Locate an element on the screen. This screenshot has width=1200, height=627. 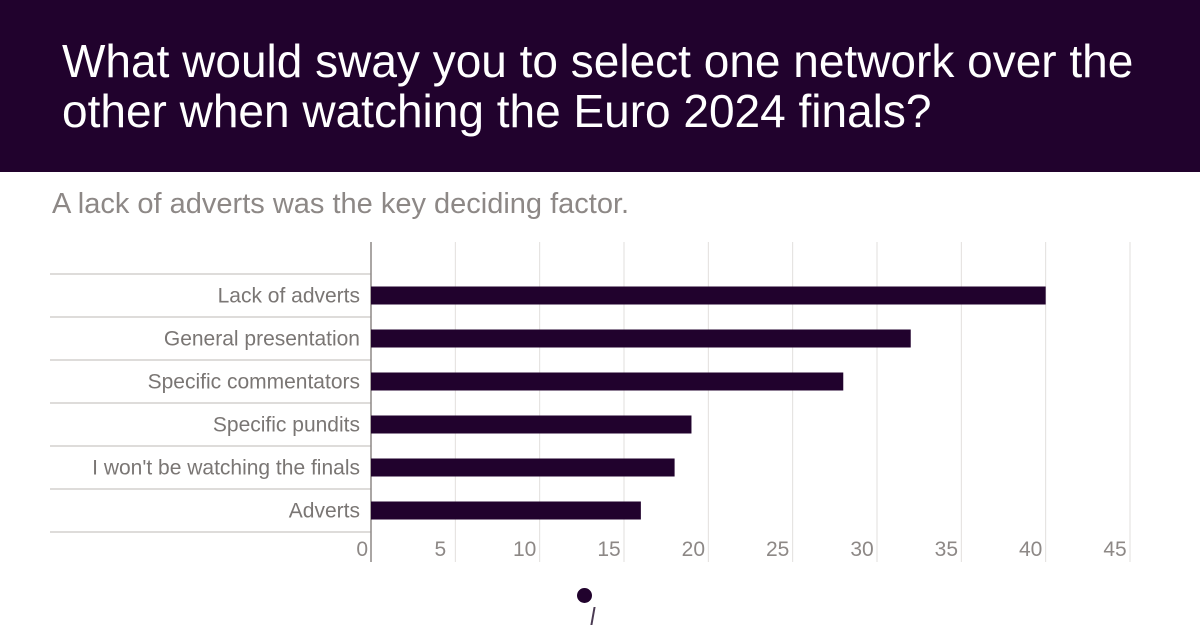
category-label: General presentation is located at coordinates (262, 339).